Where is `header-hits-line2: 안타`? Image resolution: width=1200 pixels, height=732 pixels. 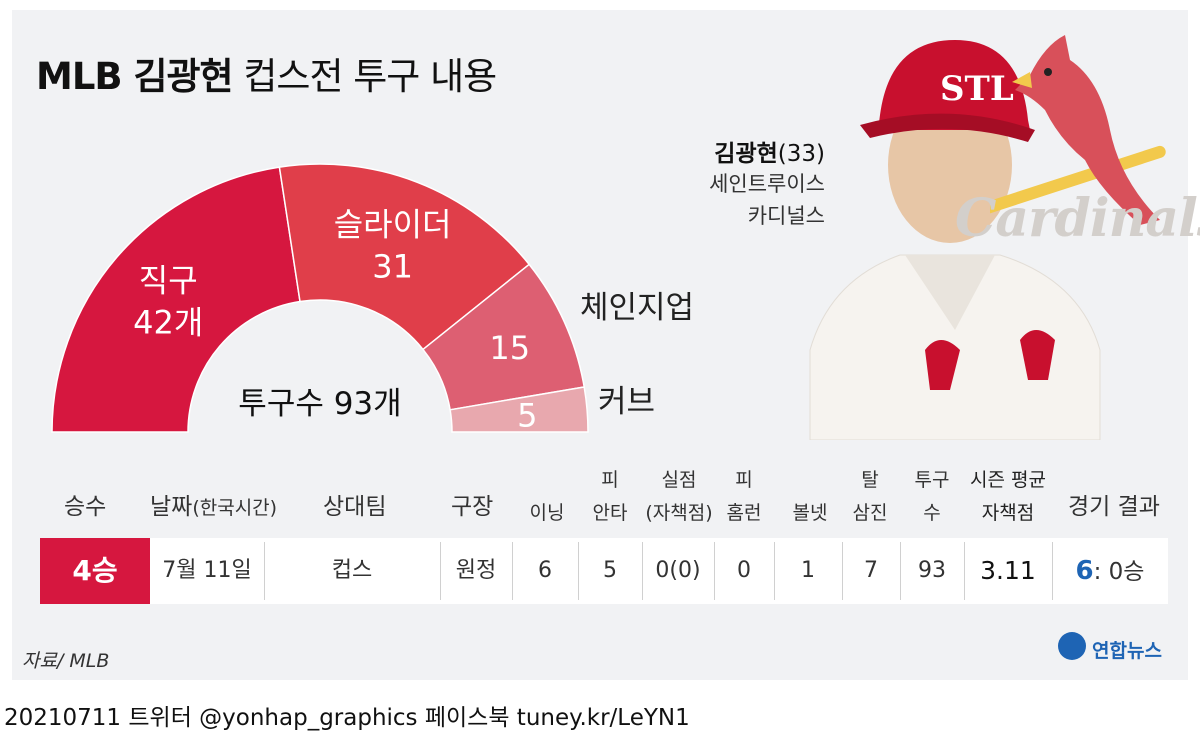
header-hits-line2: 안타 is located at coordinates (610, 513).